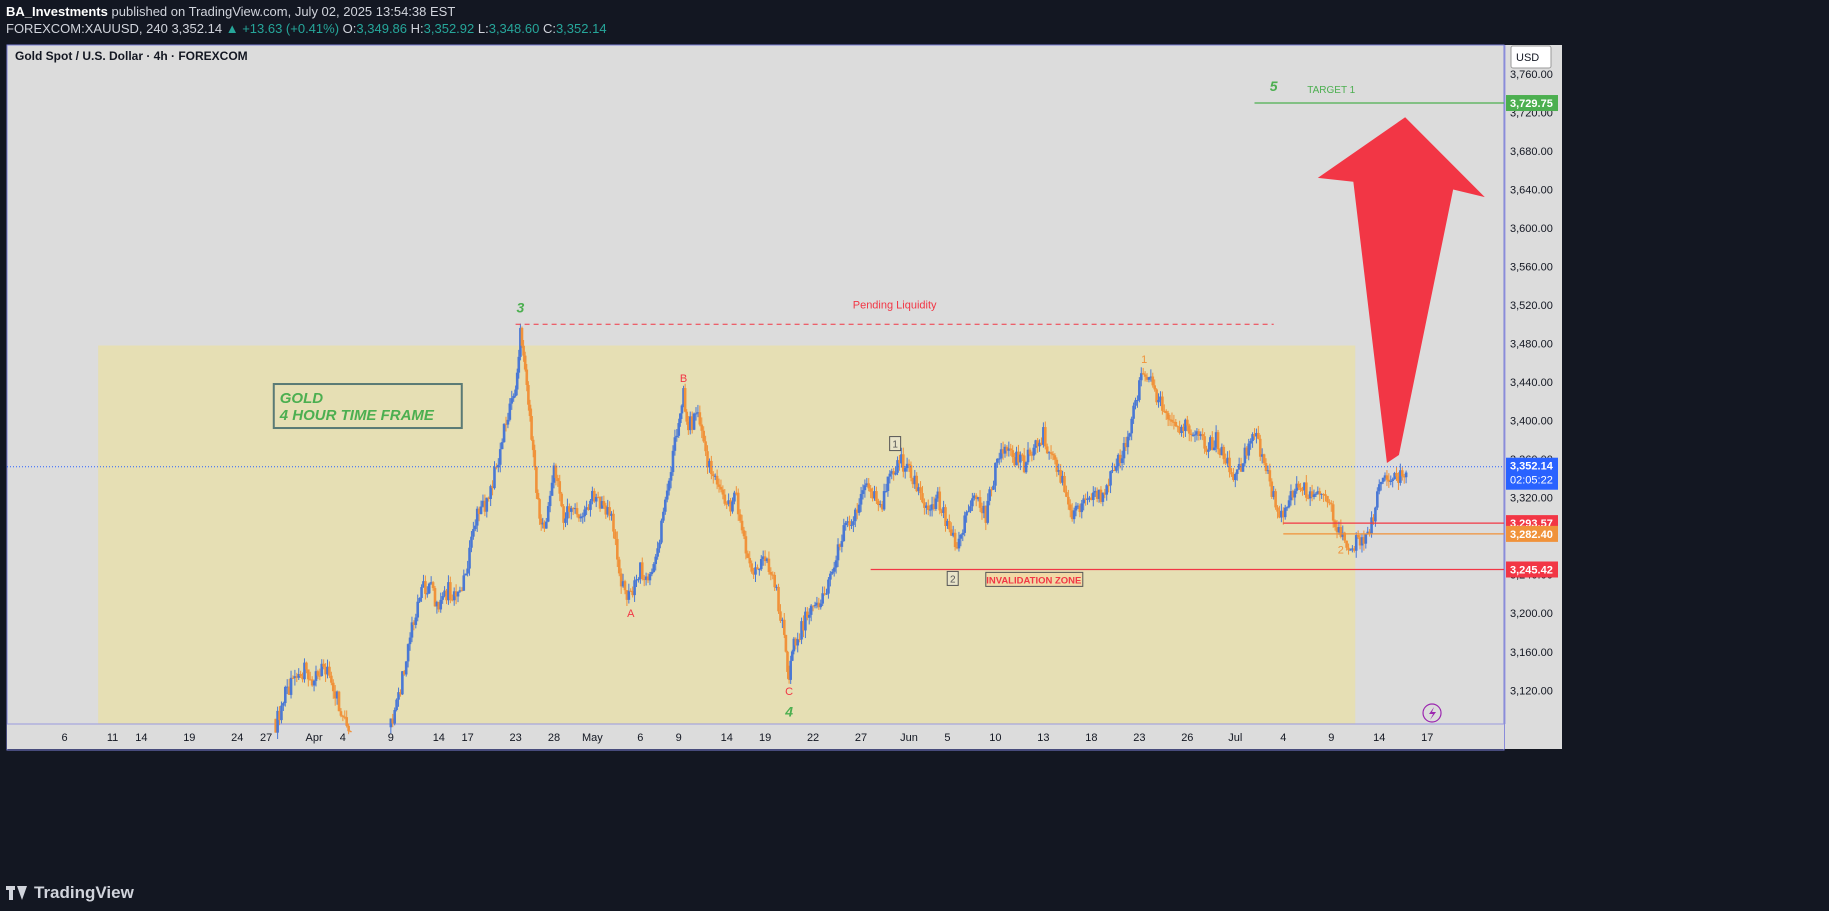  Describe the element at coordinates (592, 738) in the screenshot. I see `x-tick-label: May` at that location.